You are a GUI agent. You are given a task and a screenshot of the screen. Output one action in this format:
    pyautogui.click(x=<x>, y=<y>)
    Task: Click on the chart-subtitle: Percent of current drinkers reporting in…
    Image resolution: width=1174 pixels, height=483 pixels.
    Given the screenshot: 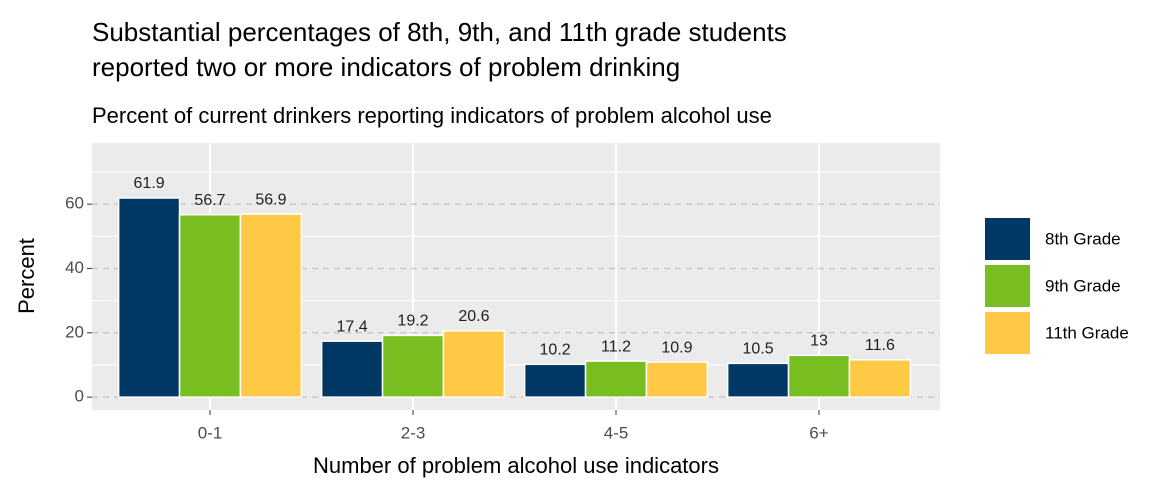 What is the action you would take?
    pyautogui.click(x=432, y=115)
    